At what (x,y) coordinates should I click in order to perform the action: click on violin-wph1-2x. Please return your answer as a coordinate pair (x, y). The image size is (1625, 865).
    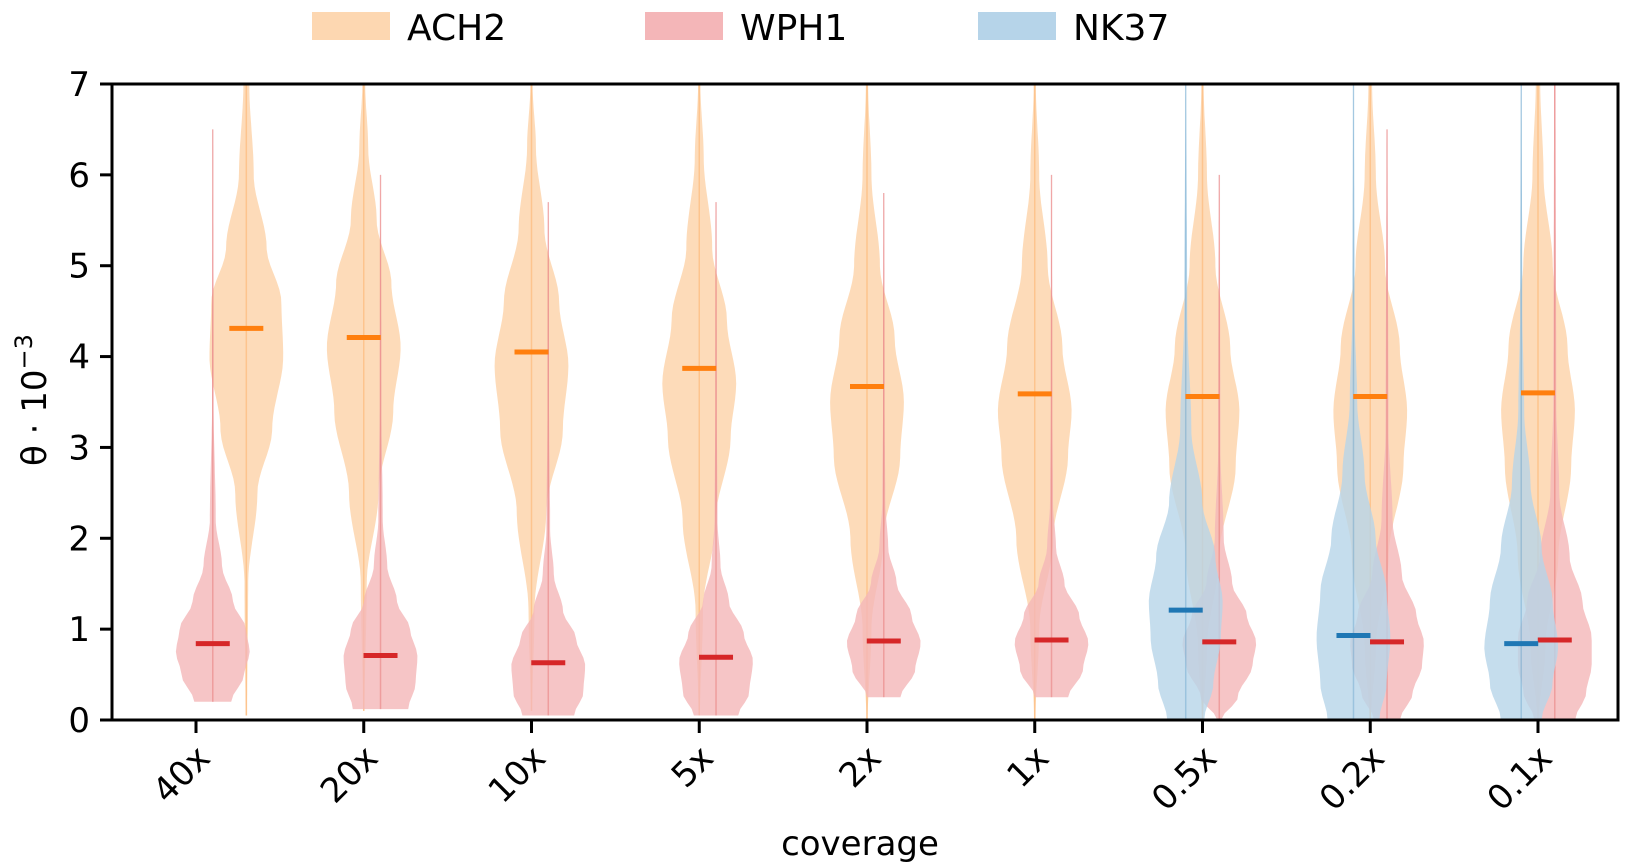
    Looking at the image, I should click on (884, 445).